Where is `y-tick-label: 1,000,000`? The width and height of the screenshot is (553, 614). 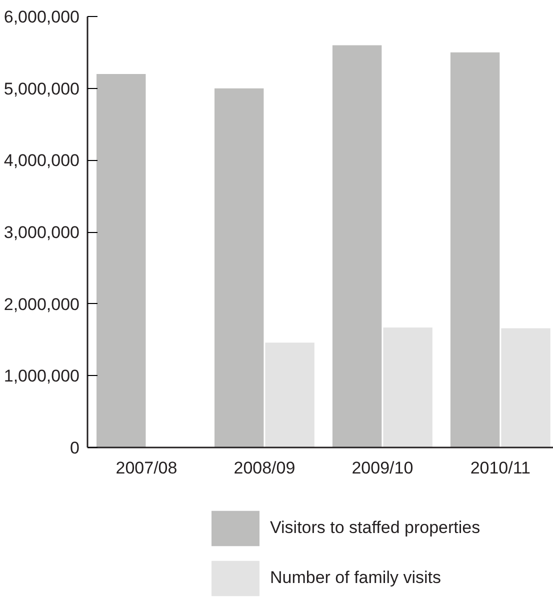 y-tick-label: 1,000,000 is located at coordinates (42, 376).